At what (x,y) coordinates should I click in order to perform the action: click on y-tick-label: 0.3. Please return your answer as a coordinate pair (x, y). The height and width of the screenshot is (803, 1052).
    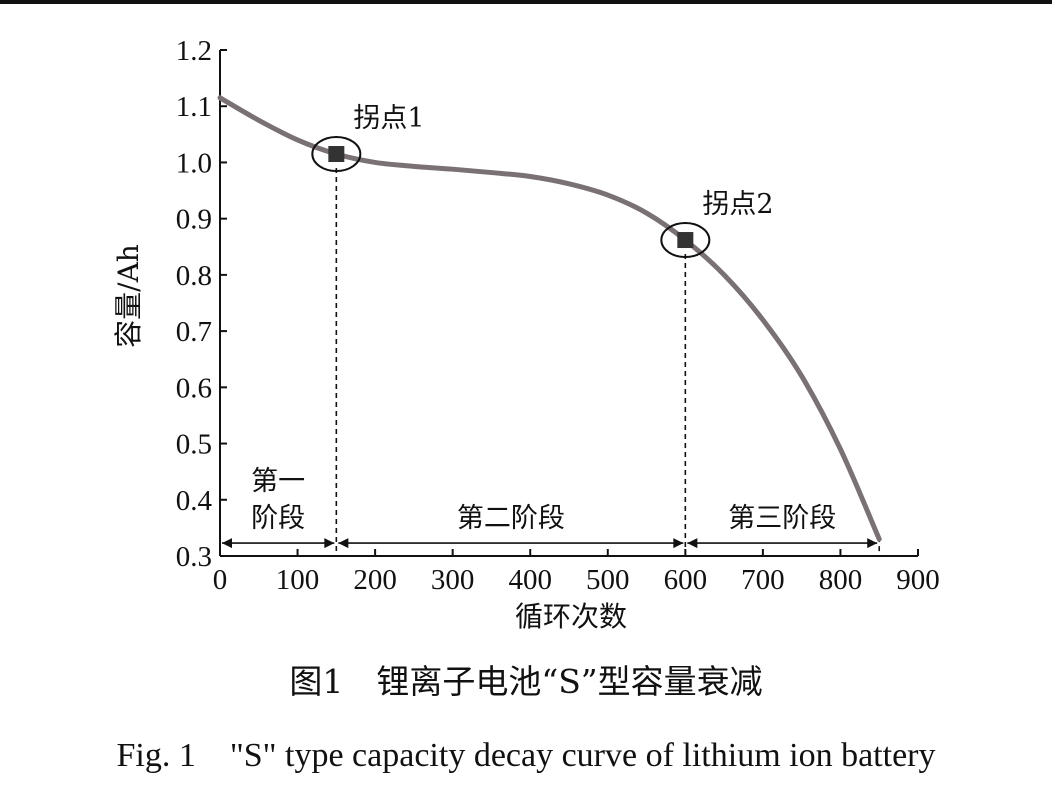
    Looking at the image, I should click on (194, 557).